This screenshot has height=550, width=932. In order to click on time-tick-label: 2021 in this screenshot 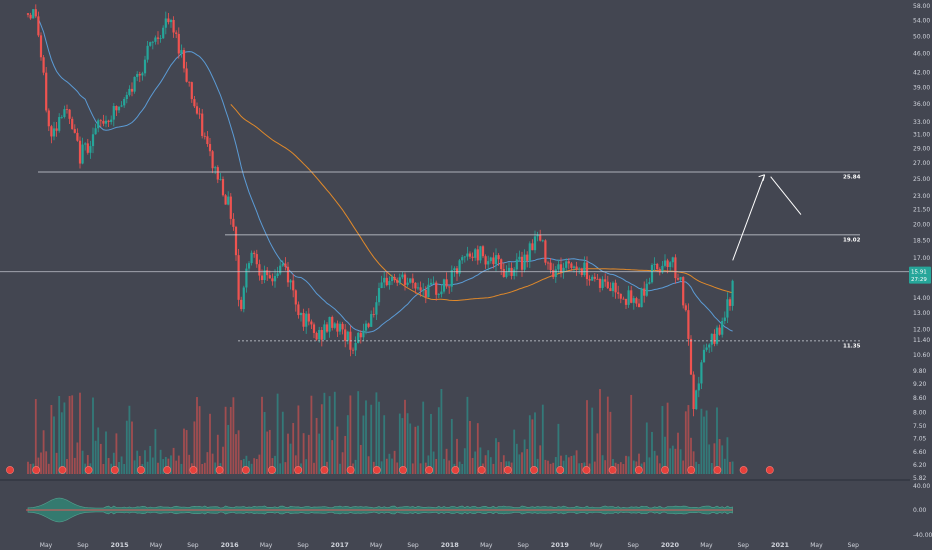, I will do `click(780, 545)`.